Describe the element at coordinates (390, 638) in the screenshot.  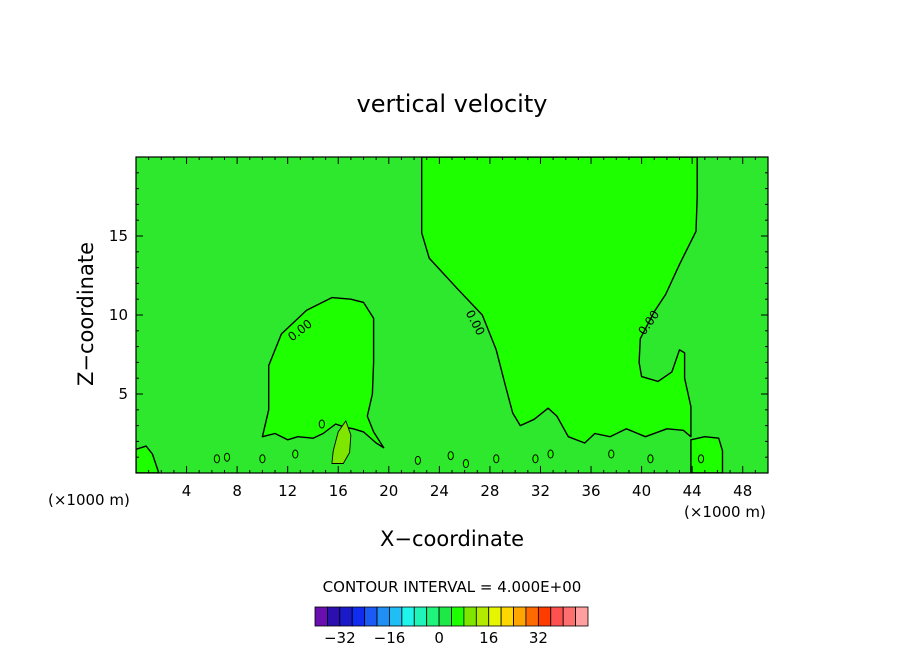
I see `colorbar-label-1: −16` at that location.